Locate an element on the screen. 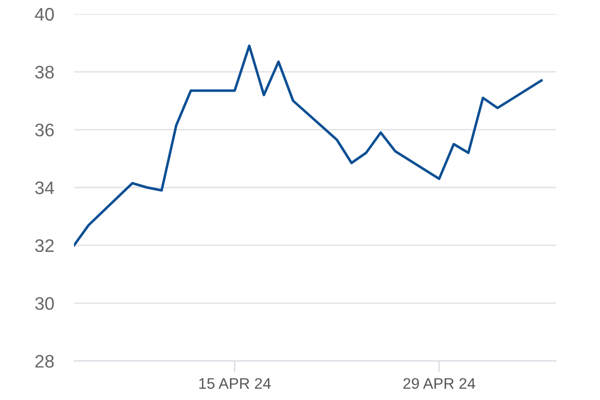 Image resolution: width=600 pixels, height=400 pixels. y-tick-label: 30 is located at coordinates (44, 303).